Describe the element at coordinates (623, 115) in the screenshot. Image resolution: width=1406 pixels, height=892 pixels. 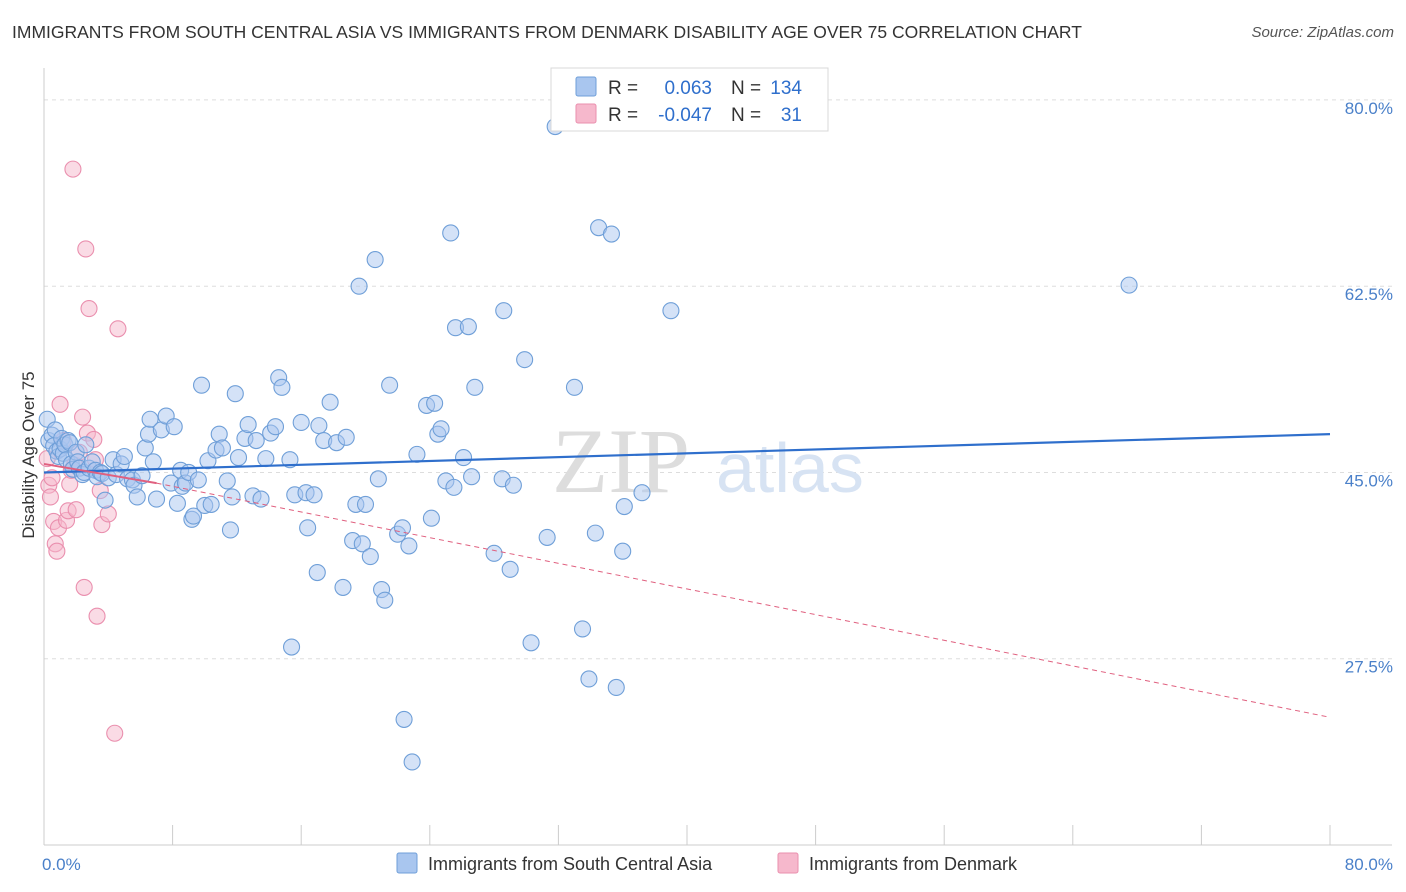
I see `legend-r-label-pink: R =` at that location.